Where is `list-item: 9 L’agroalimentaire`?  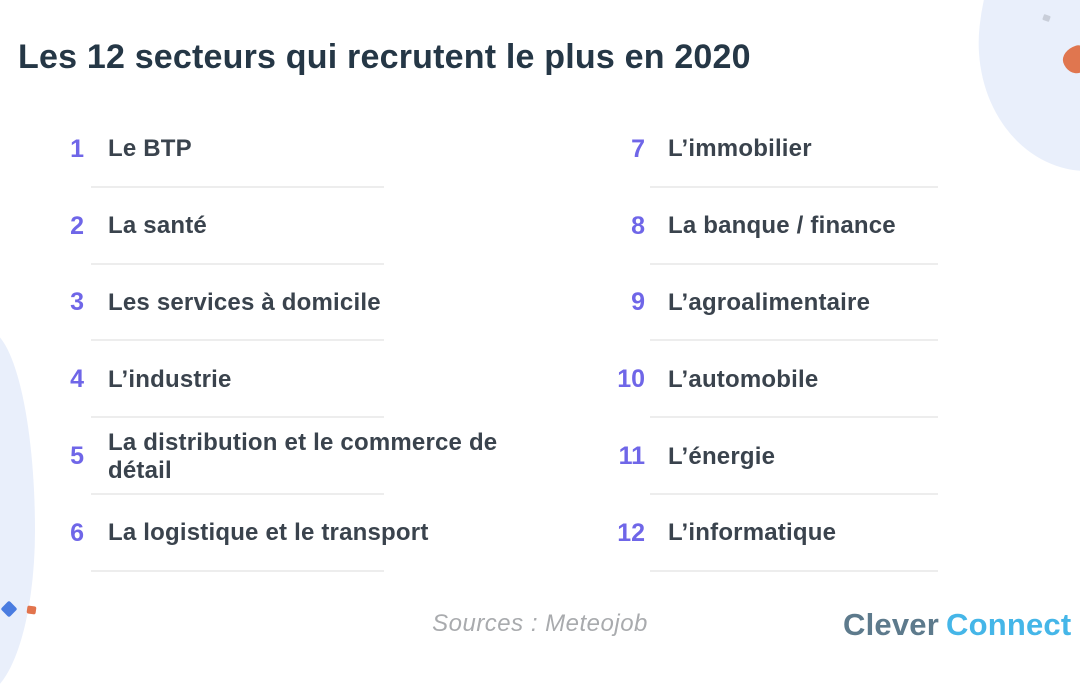 list-item: 9 L’agroalimentaire is located at coordinates (810, 303).